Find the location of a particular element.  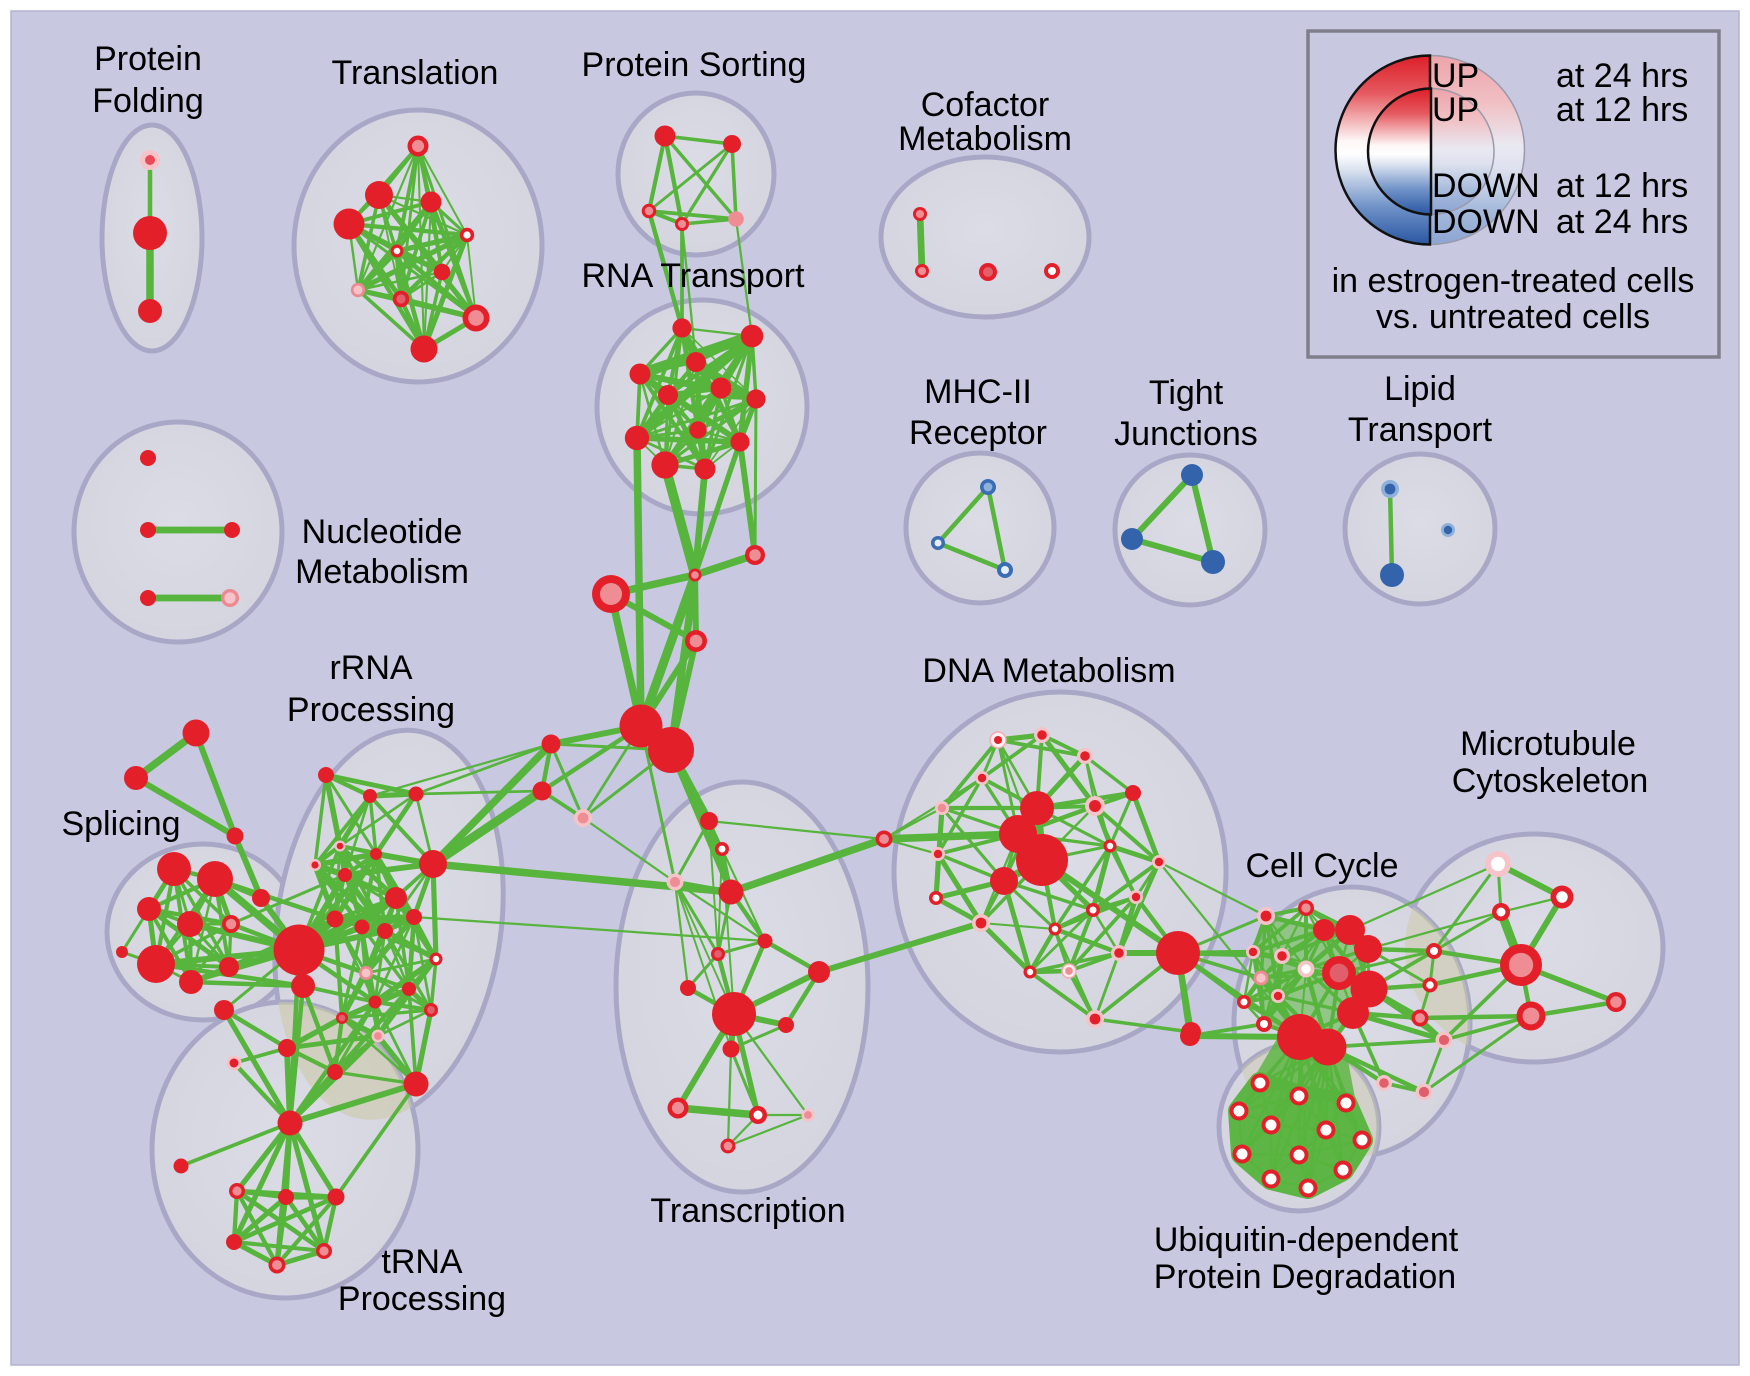

svg-text: RNA Transport is located at coordinates (694, 276).